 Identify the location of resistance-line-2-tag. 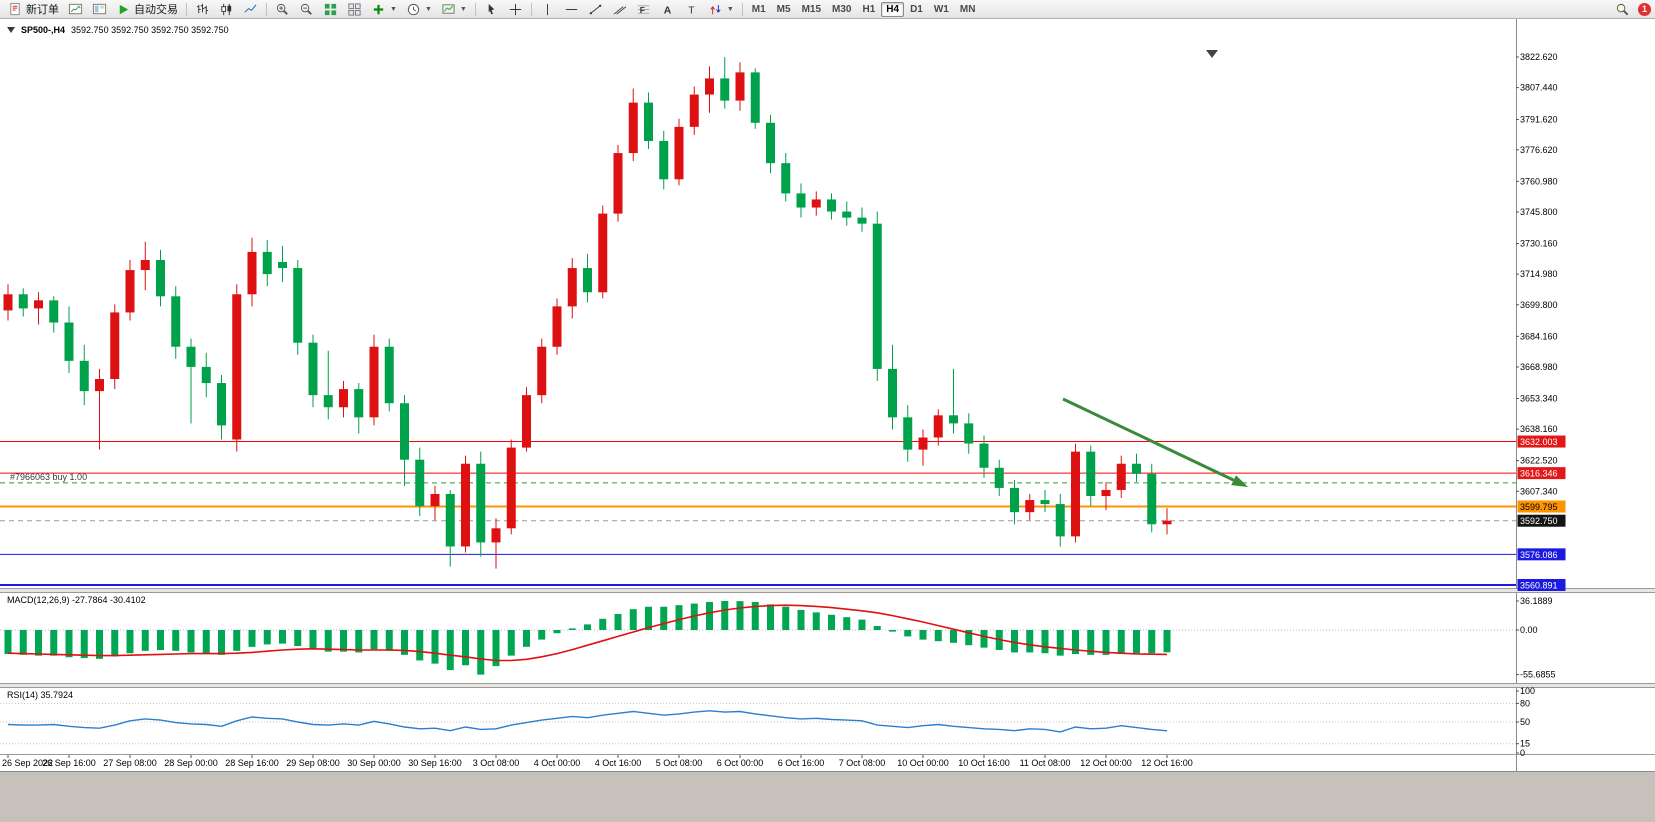
(1541, 473).